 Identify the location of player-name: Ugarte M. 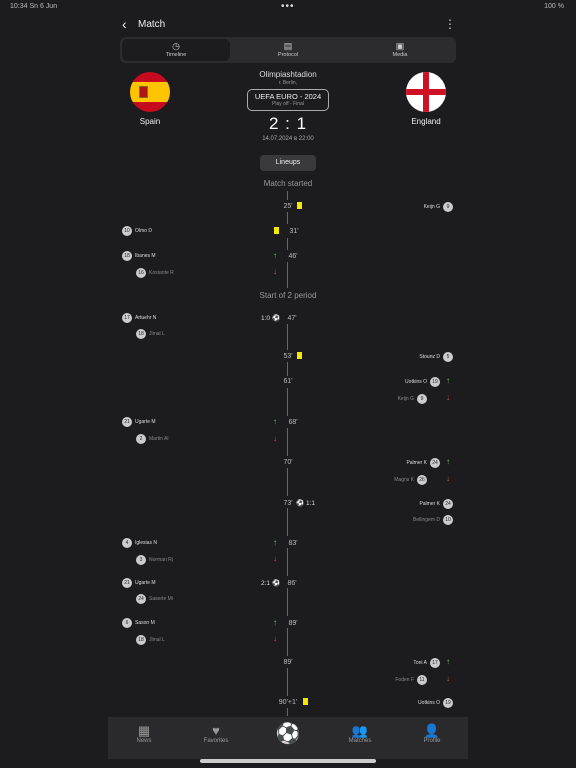
(145, 583).